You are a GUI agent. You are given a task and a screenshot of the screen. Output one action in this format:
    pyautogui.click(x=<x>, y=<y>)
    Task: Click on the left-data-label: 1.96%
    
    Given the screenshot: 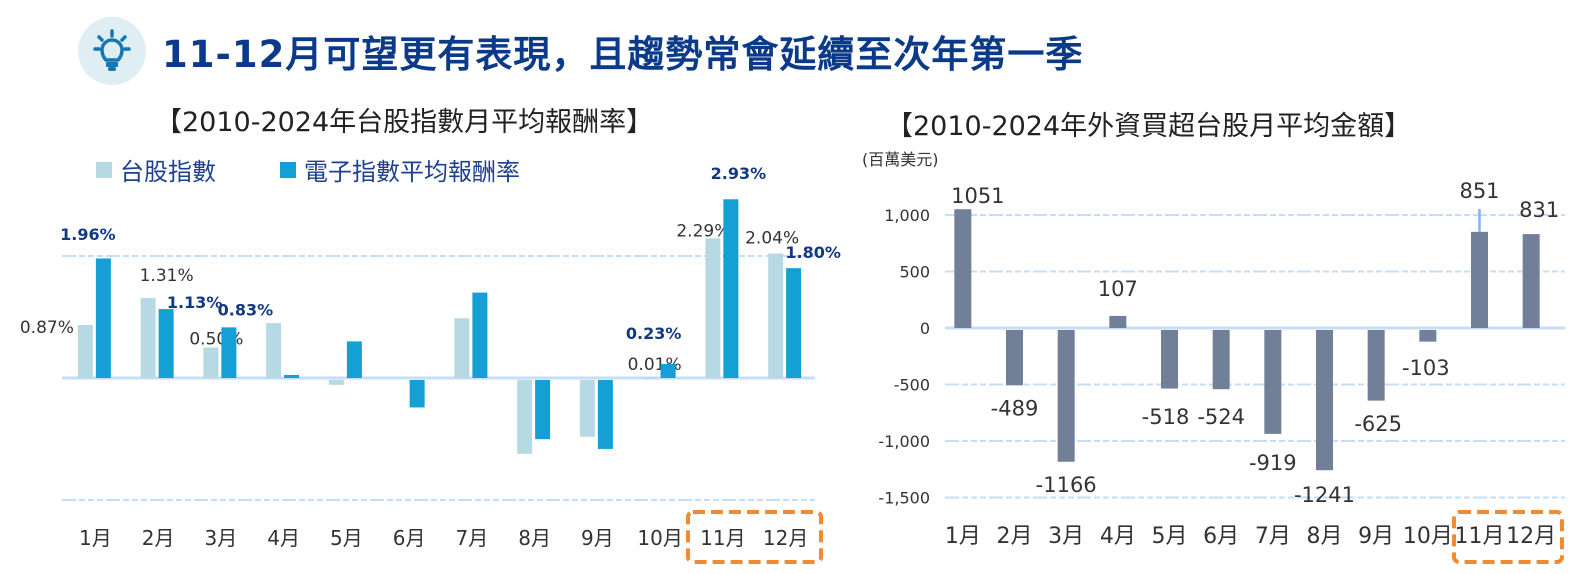 What is the action you would take?
    pyautogui.click(x=88, y=234)
    